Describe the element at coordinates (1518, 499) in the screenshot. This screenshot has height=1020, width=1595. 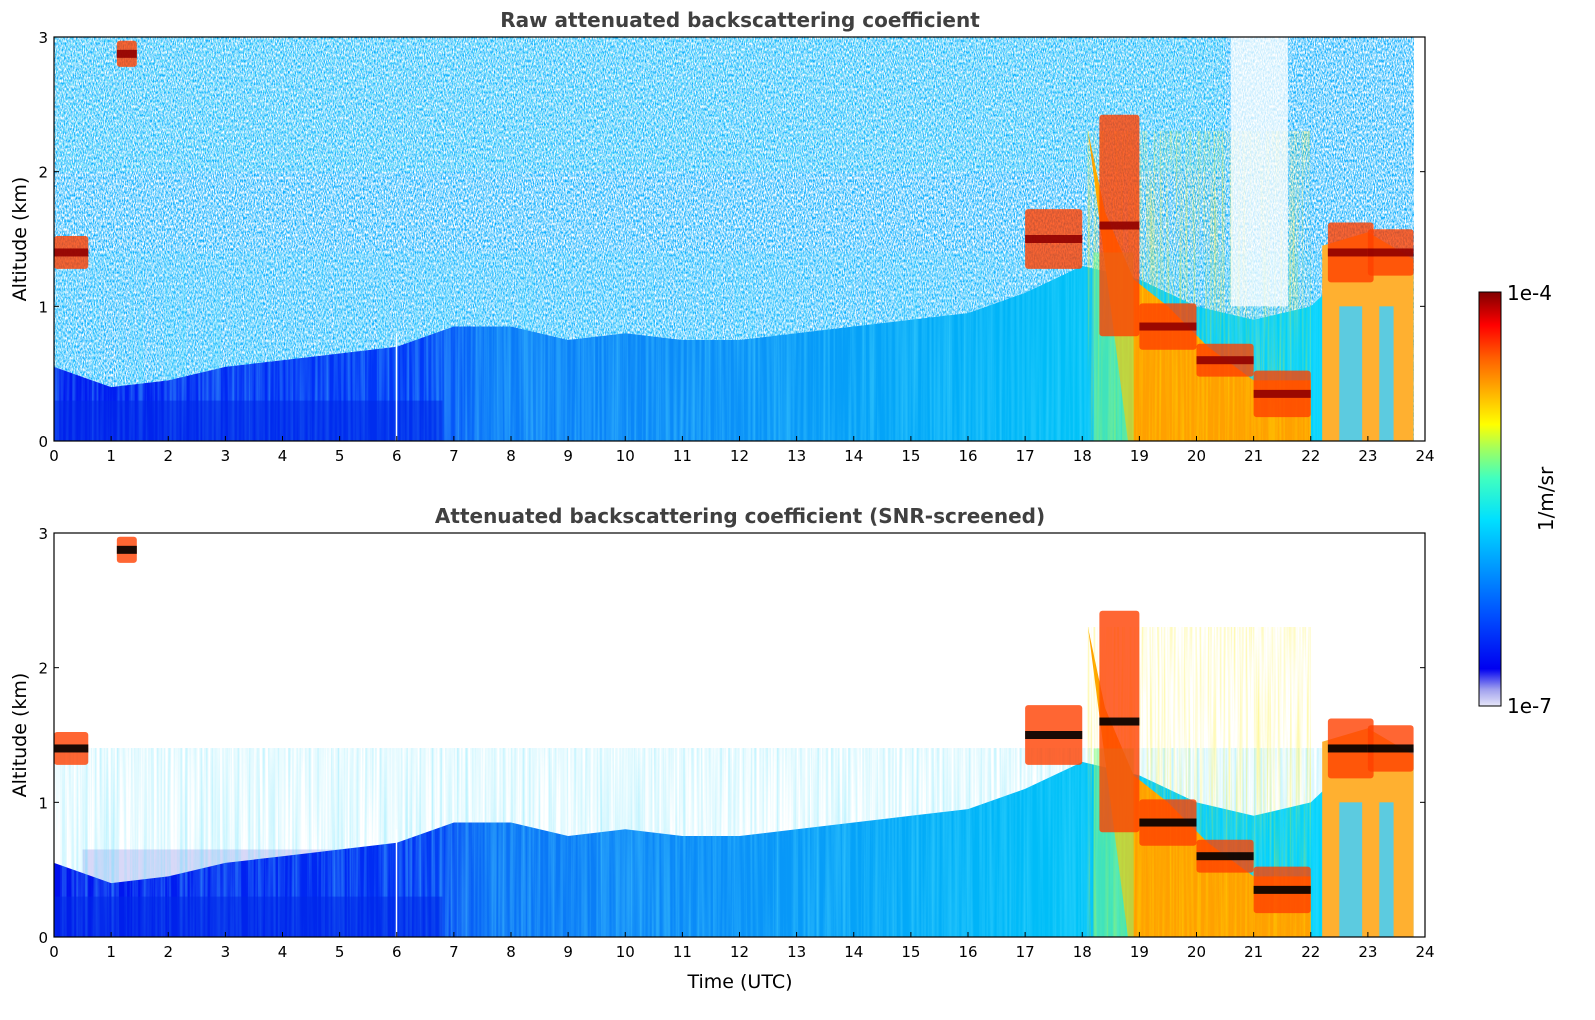
I see `colorbar: 1e-4 1e-7 1/m/sr` at that location.